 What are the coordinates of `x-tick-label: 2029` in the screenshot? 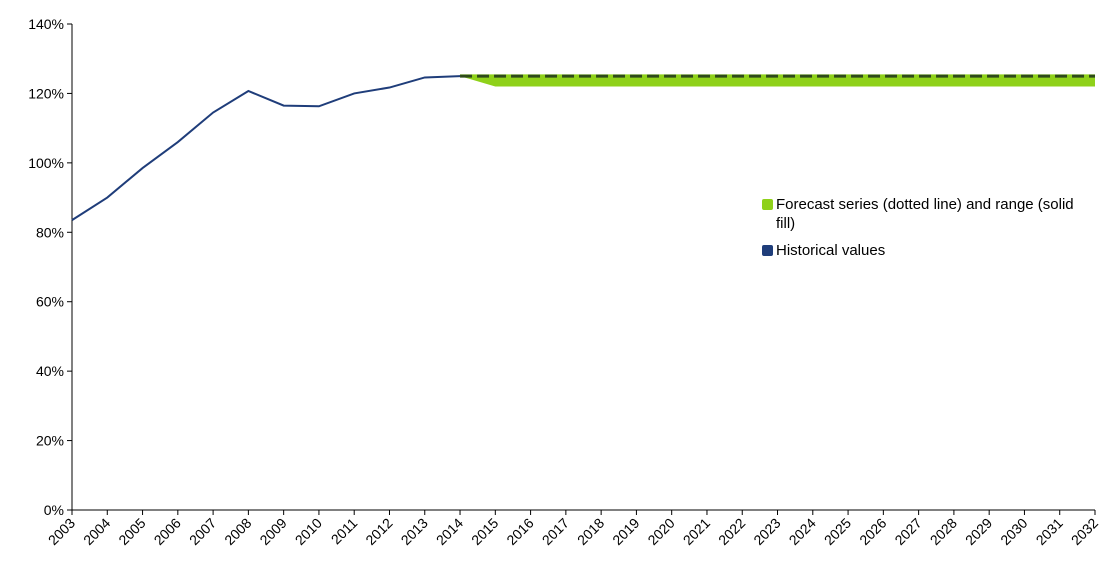 It's located at (978, 531).